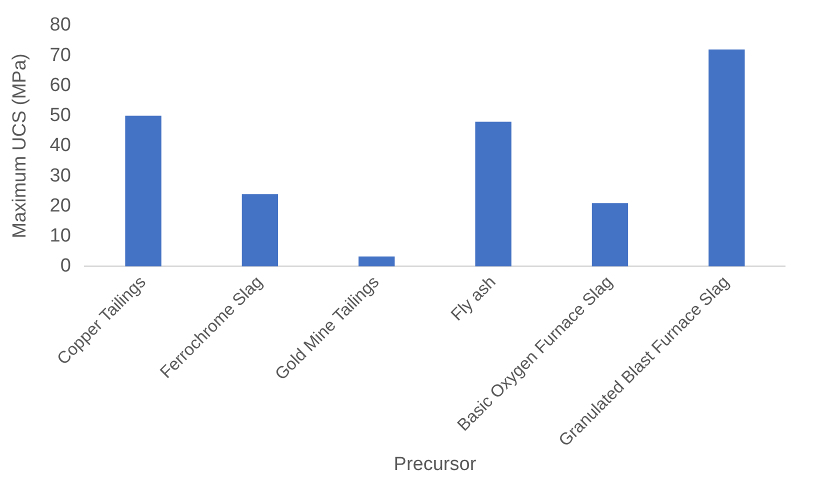 The height and width of the screenshot is (485, 815). I want to click on y-axis-title: Maximum UCS (MPa), so click(20, 146).